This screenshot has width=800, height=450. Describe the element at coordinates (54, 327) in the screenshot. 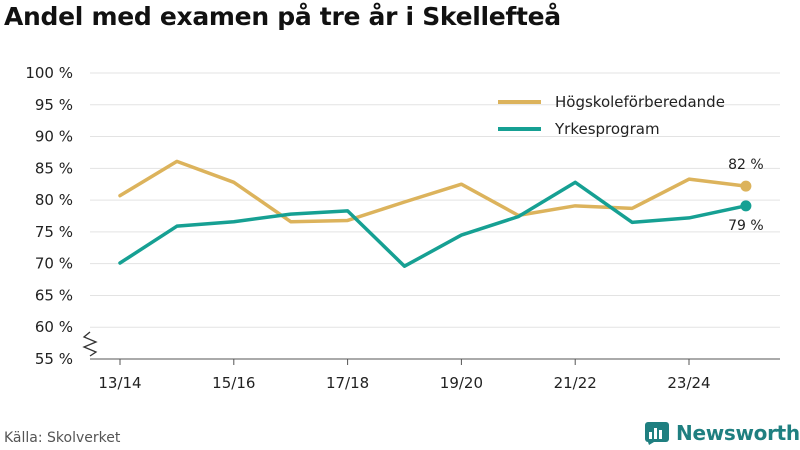

I see `y-tick-label: 60 %` at that location.